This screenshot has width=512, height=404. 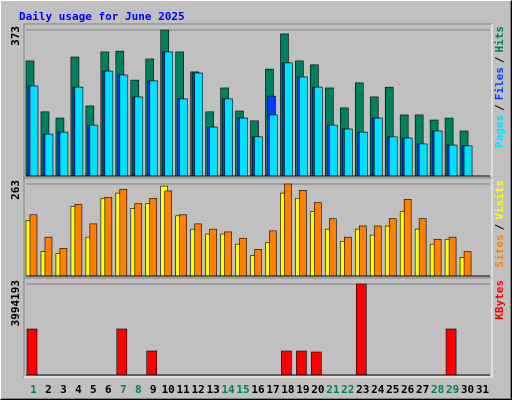 I want to click on x-tick-label: 26, so click(x=408, y=389).